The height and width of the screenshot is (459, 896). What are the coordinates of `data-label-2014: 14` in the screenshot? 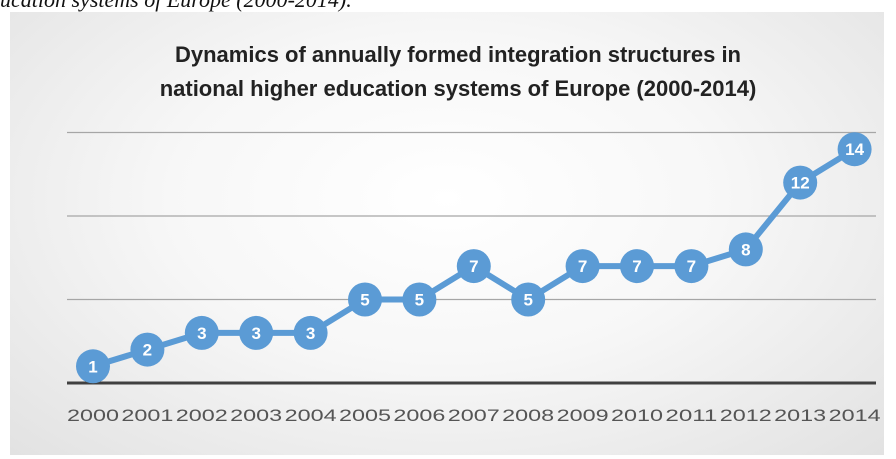 It's located at (854, 149).